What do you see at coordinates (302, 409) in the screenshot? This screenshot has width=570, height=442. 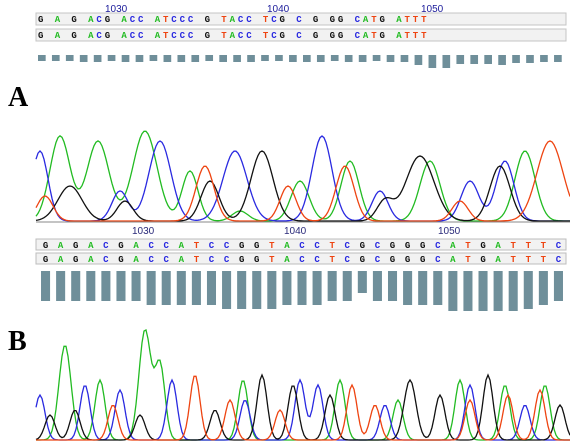 I see `trace-c-b` at bounding box center [302, 409].